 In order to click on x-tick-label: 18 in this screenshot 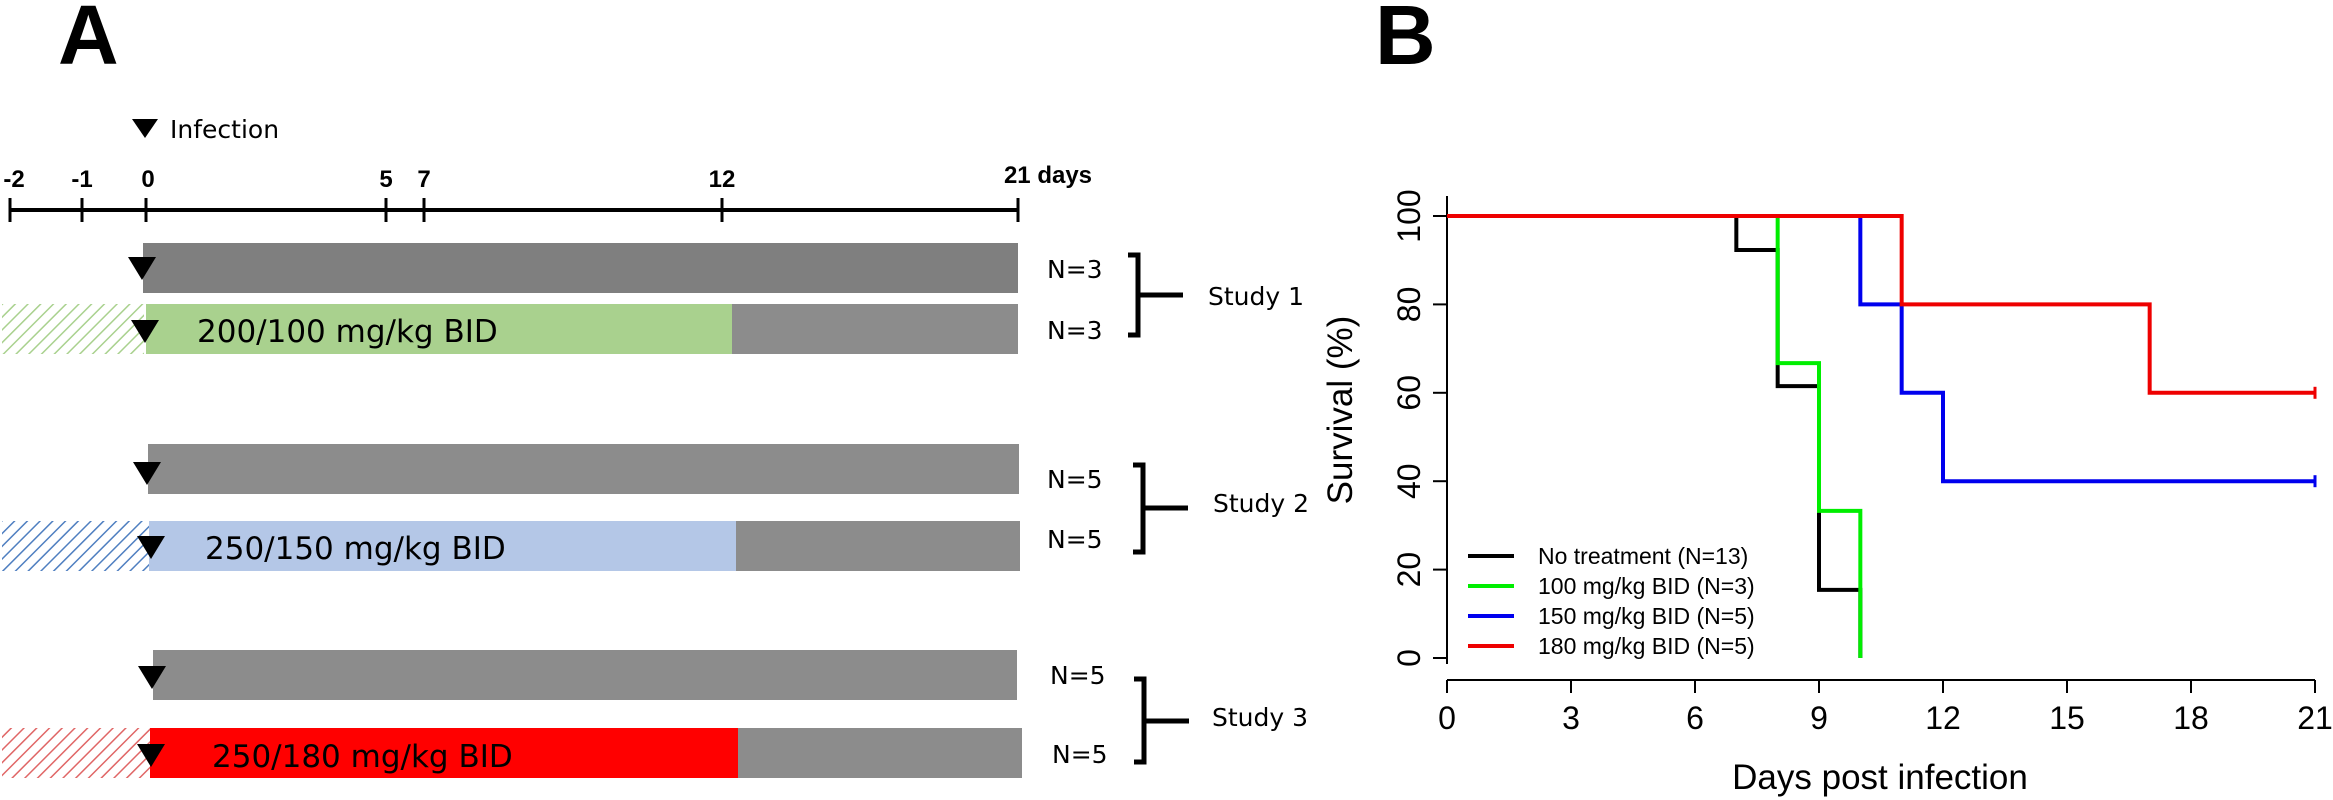, I will do `click(2191, 718)`.